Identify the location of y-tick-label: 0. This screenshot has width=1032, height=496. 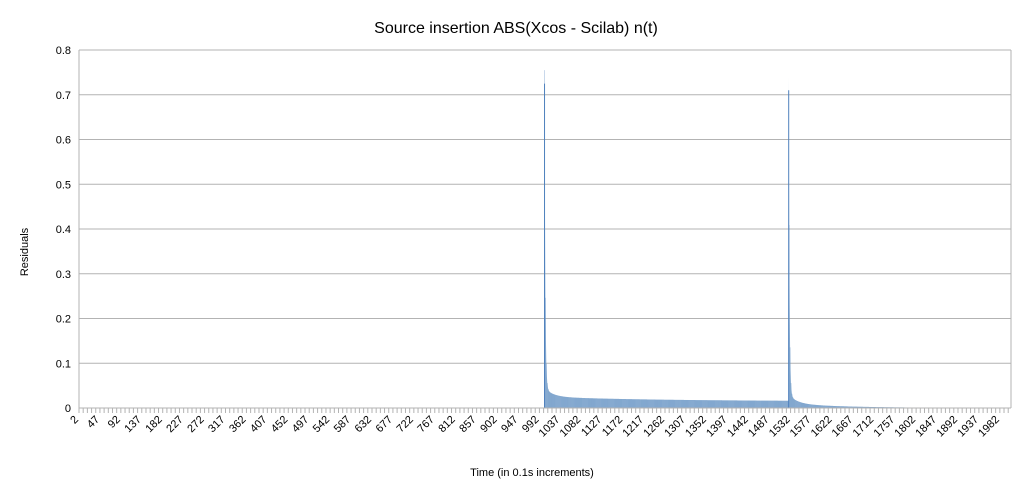
(68, 409).